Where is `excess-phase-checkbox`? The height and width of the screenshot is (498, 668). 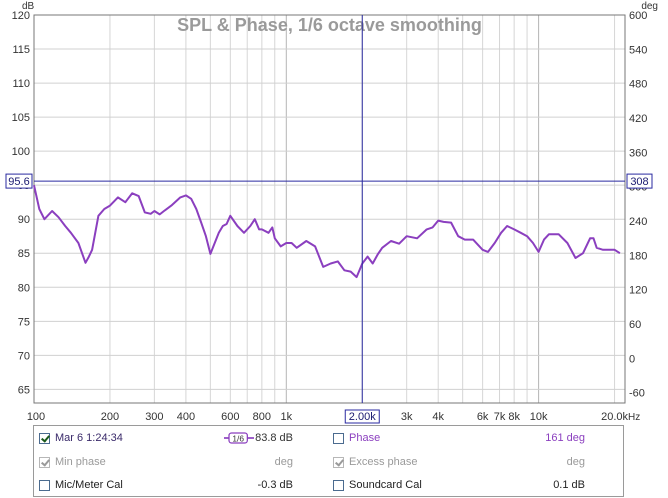 excess-phase-checkbox is located at coordinates (338, 462).